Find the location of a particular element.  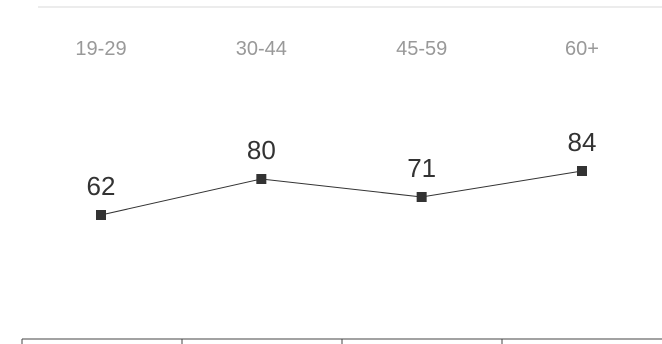

data-label-19-29: 62 is located at coordinates (101, 186).